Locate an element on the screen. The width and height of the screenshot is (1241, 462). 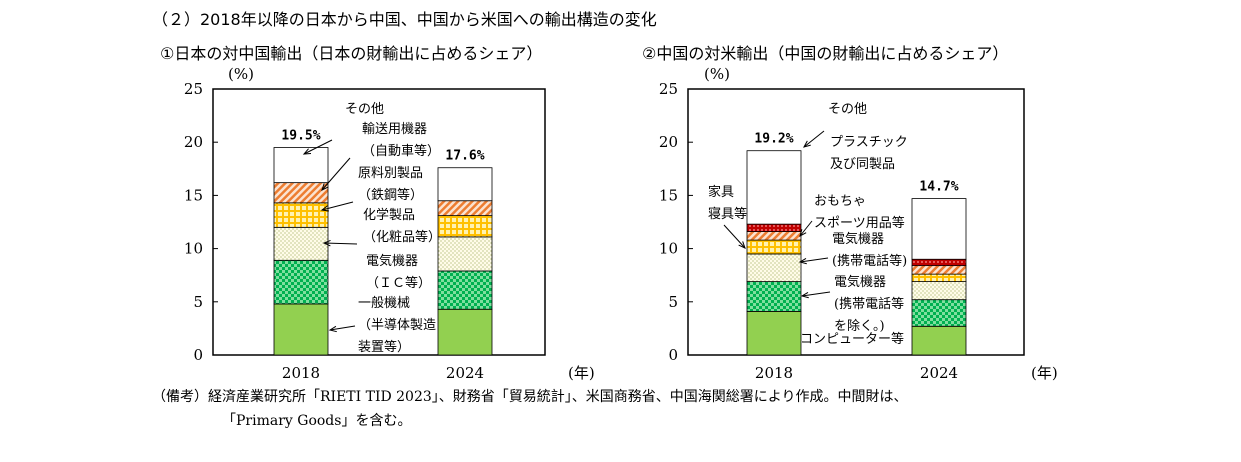
chart-1-annotation: 電気機器 （ＩＣ等） is located at coordinates (398, 272).